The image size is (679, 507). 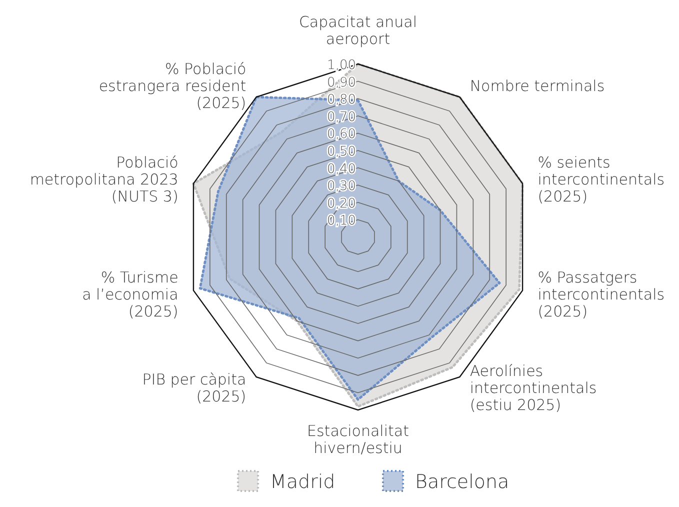 I want to click on y-tick-label: 0,50, so click(x=341, y=152).